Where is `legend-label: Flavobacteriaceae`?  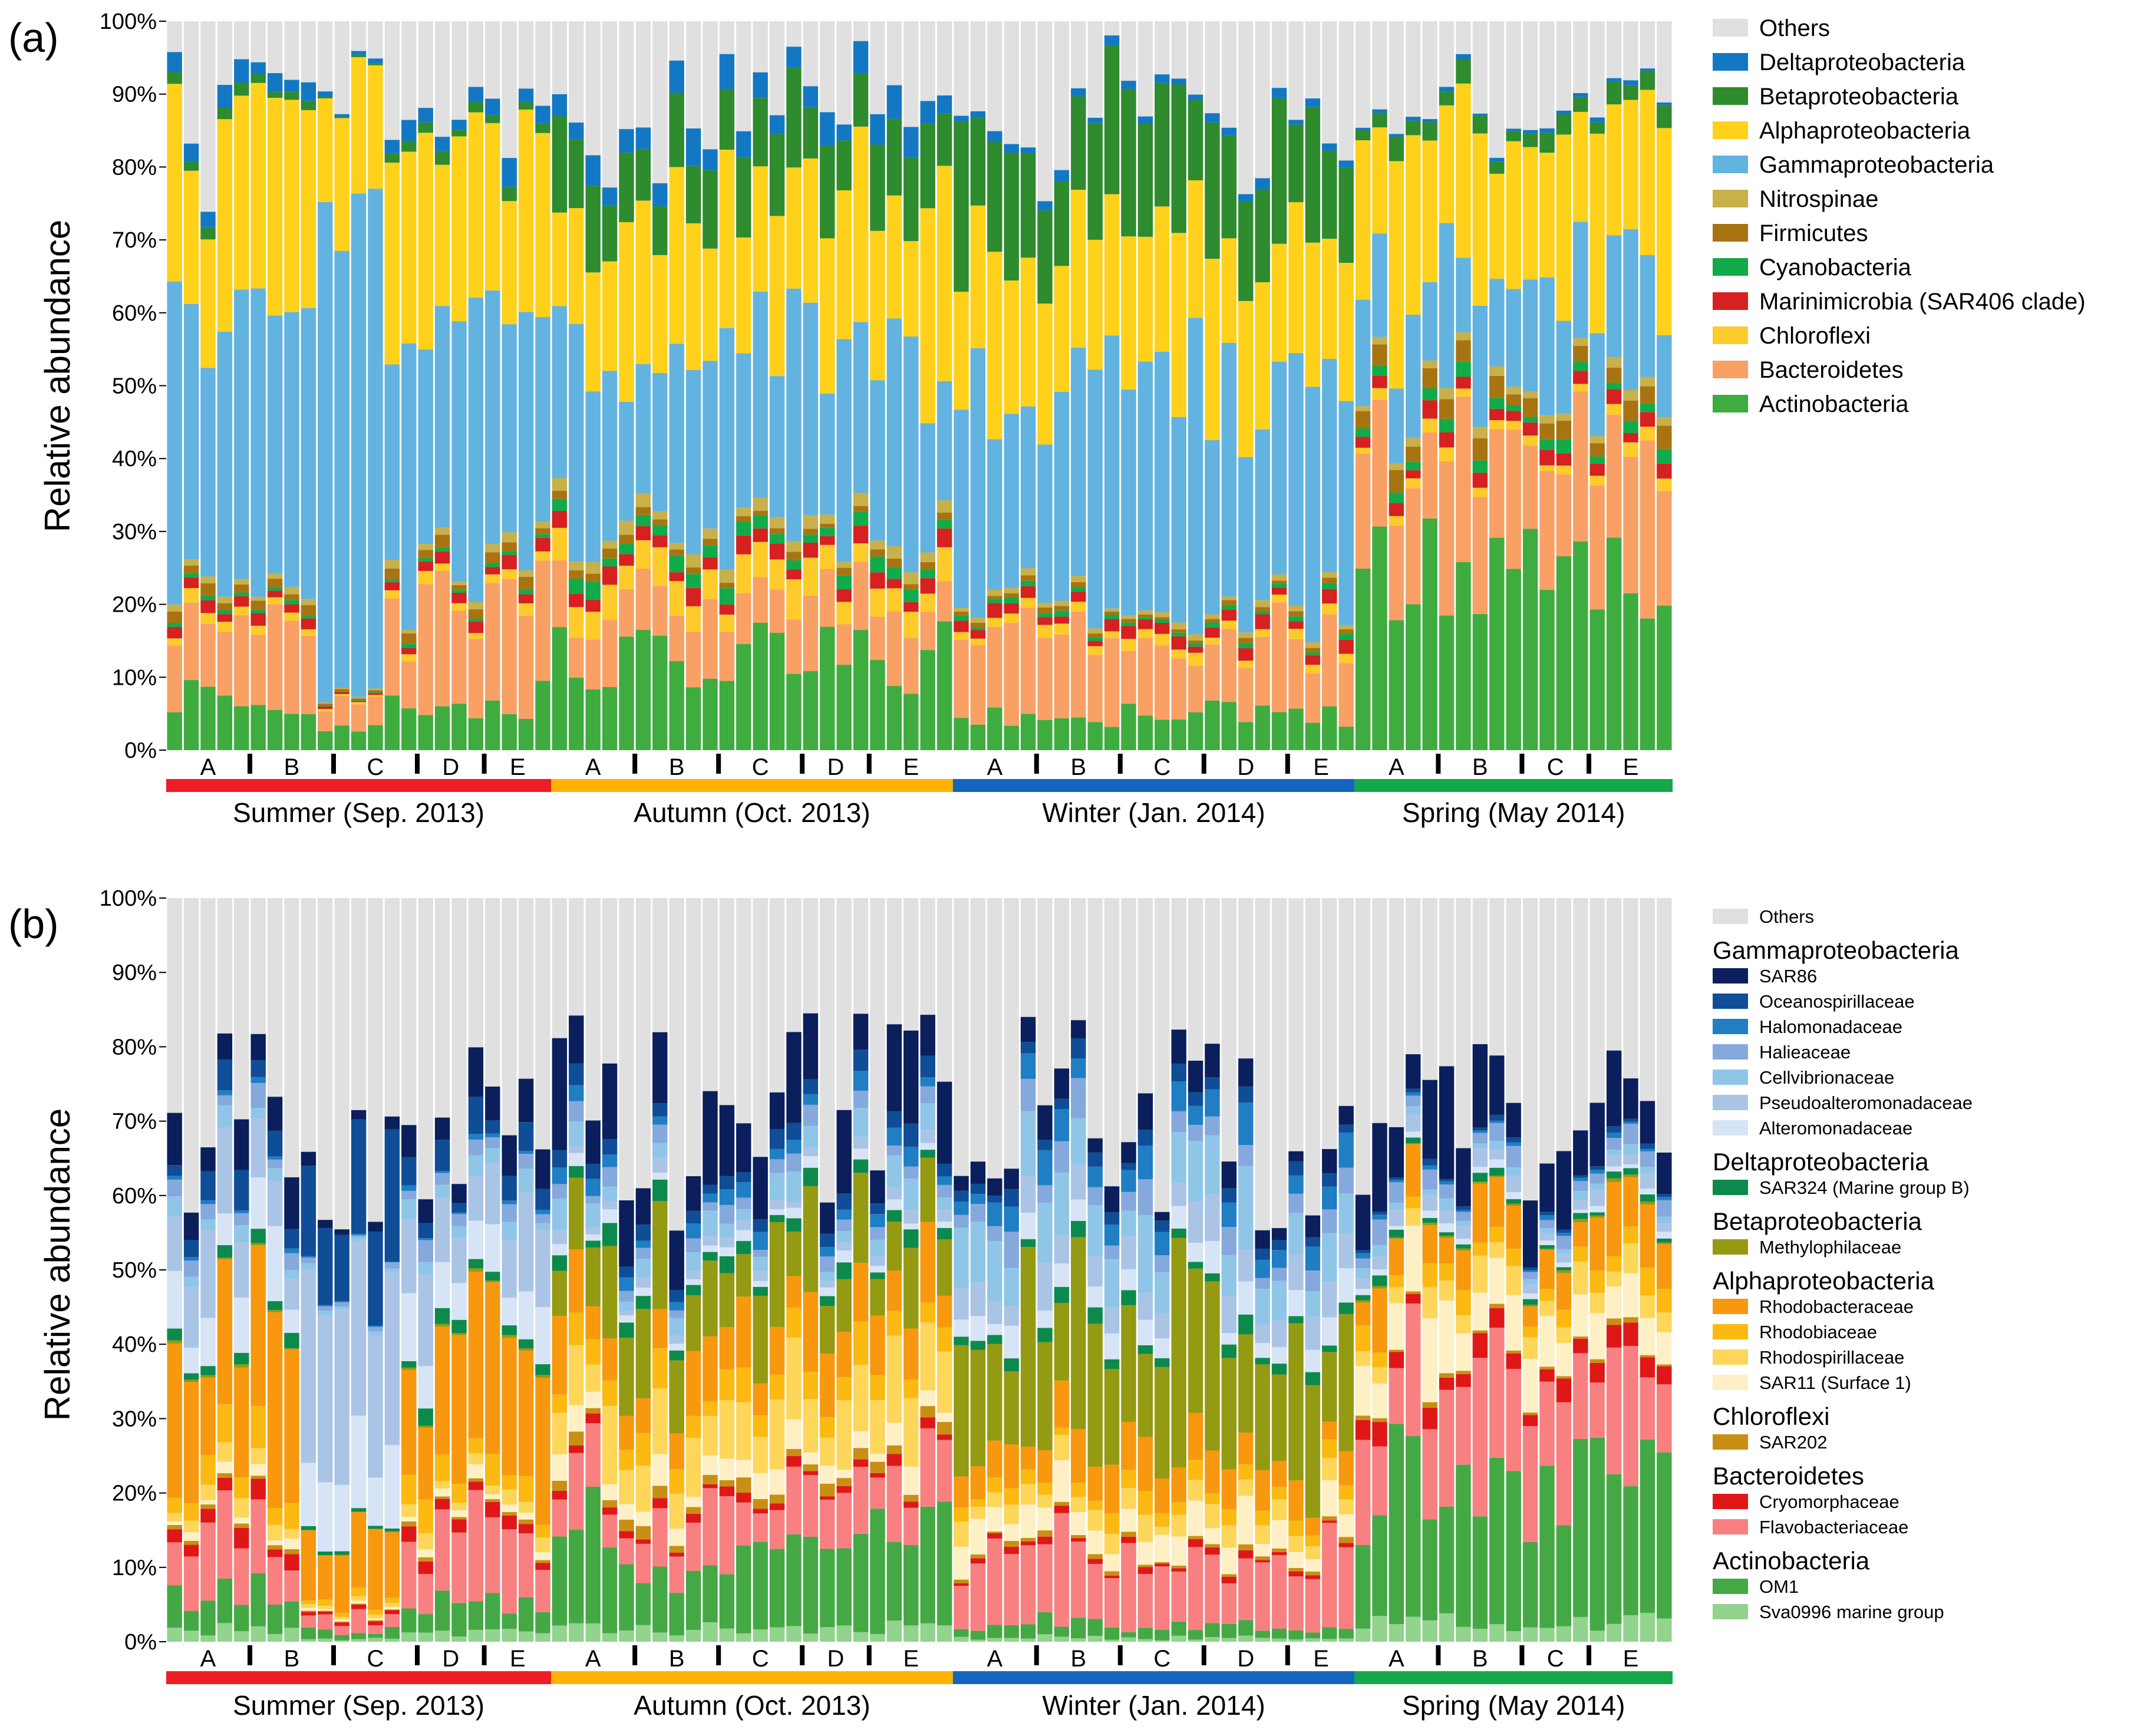
legend-label: Flavobacteriaceae is located at coordinates (1833, 1527).